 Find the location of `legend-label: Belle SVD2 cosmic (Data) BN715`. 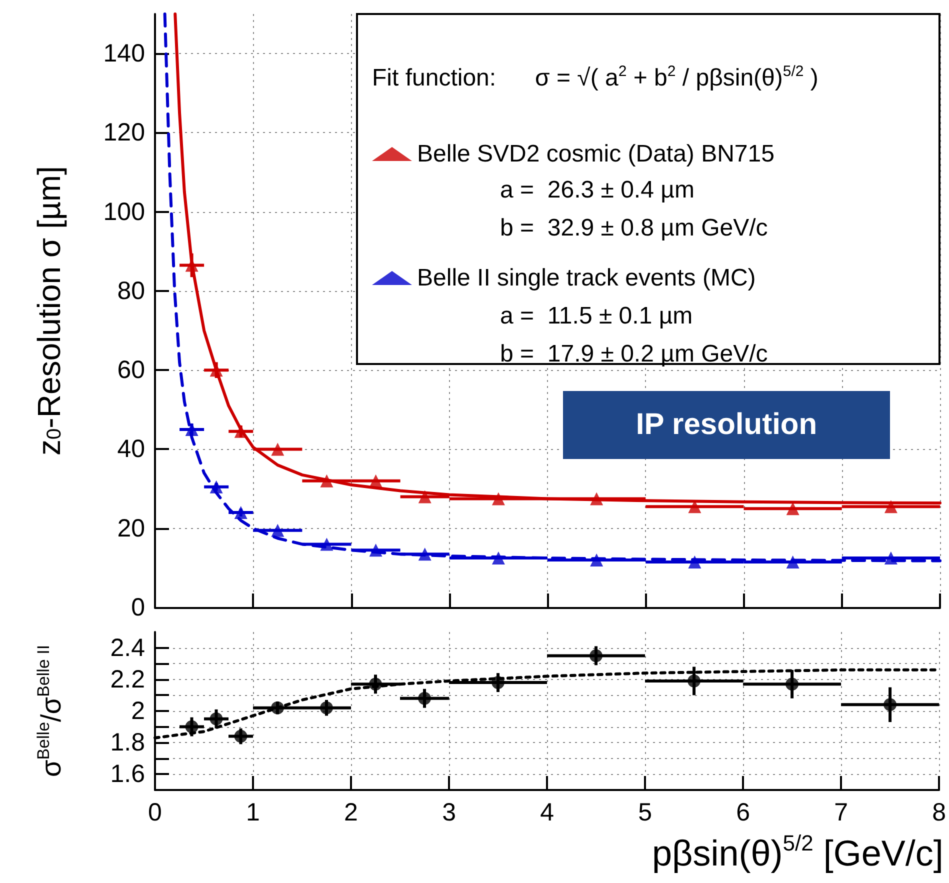

legend-label: Belle SVD2 cosmic (Data) BN715 is located at coordinates (595, 154).